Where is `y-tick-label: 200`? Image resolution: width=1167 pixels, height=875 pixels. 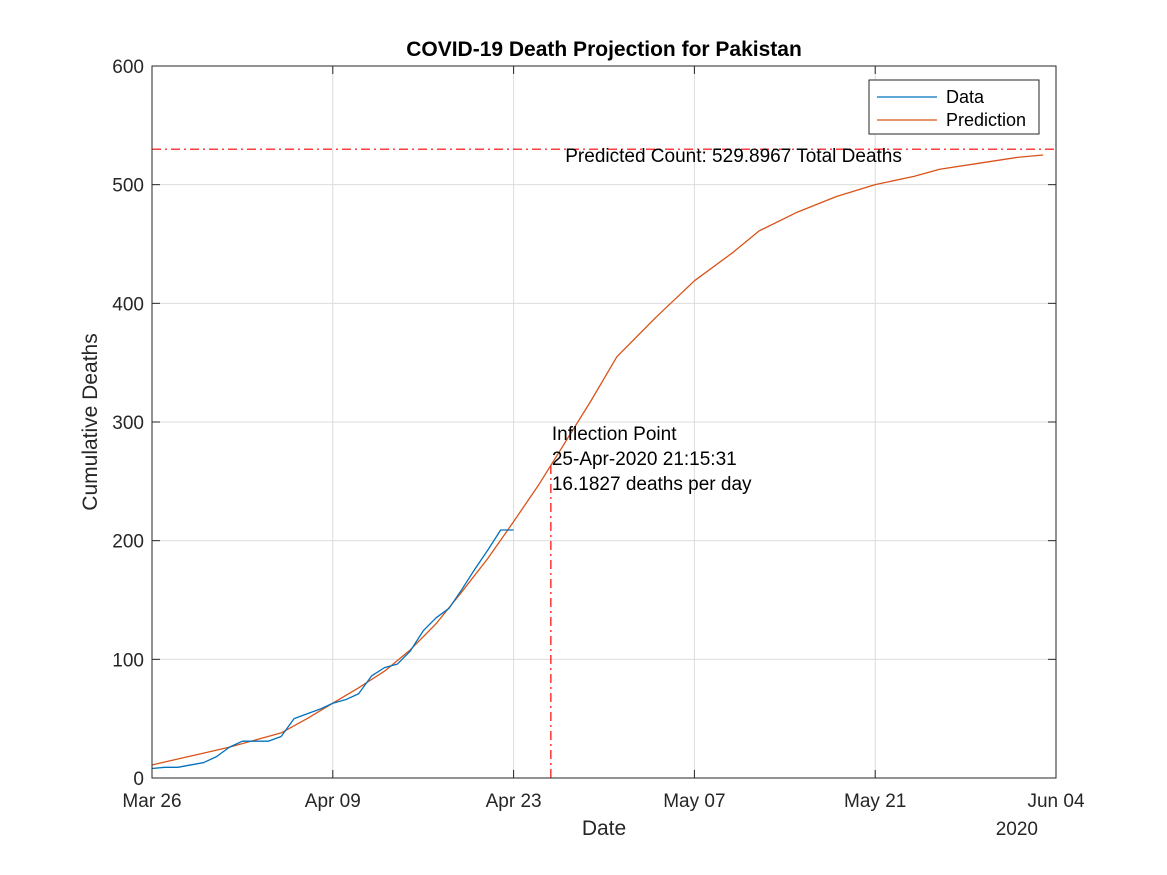
y-tick-label: 200 is located at coordinates (128, 542).